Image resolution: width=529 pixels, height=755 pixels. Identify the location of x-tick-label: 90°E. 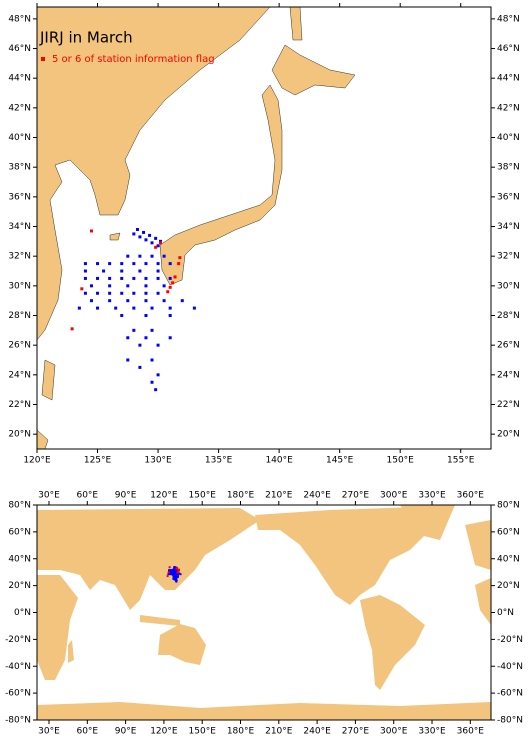
(126, 496).